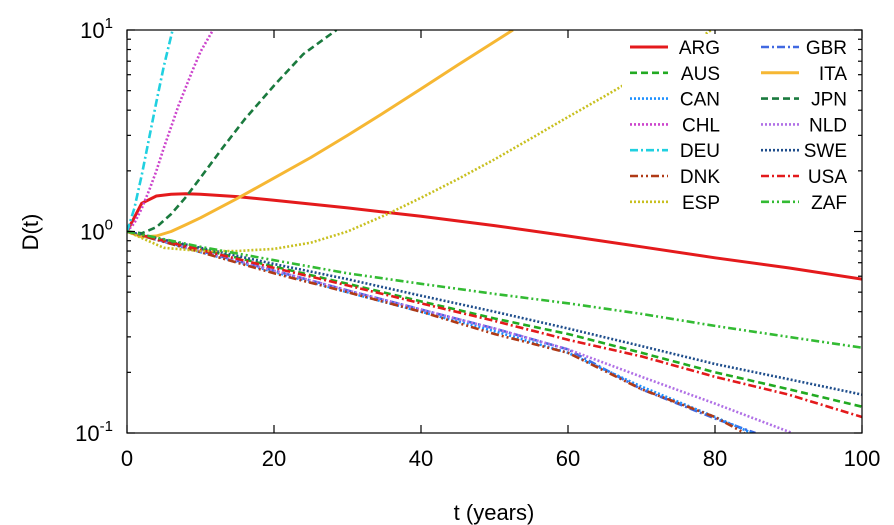  What do you see at coordinates (700, 151) in the screenshot?
I see `legend-label-deu: DEU` at bounding box center [700, 151].